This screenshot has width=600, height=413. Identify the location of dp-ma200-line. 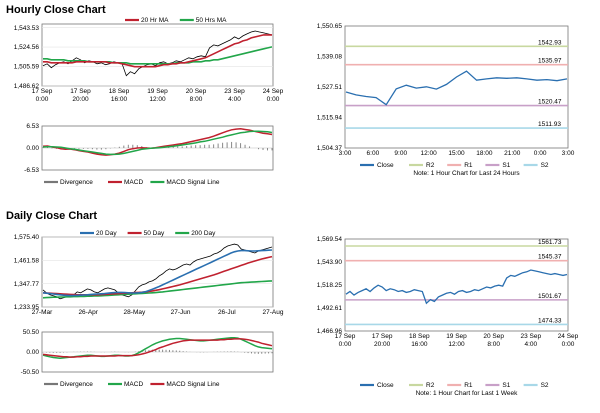
(157, 289).